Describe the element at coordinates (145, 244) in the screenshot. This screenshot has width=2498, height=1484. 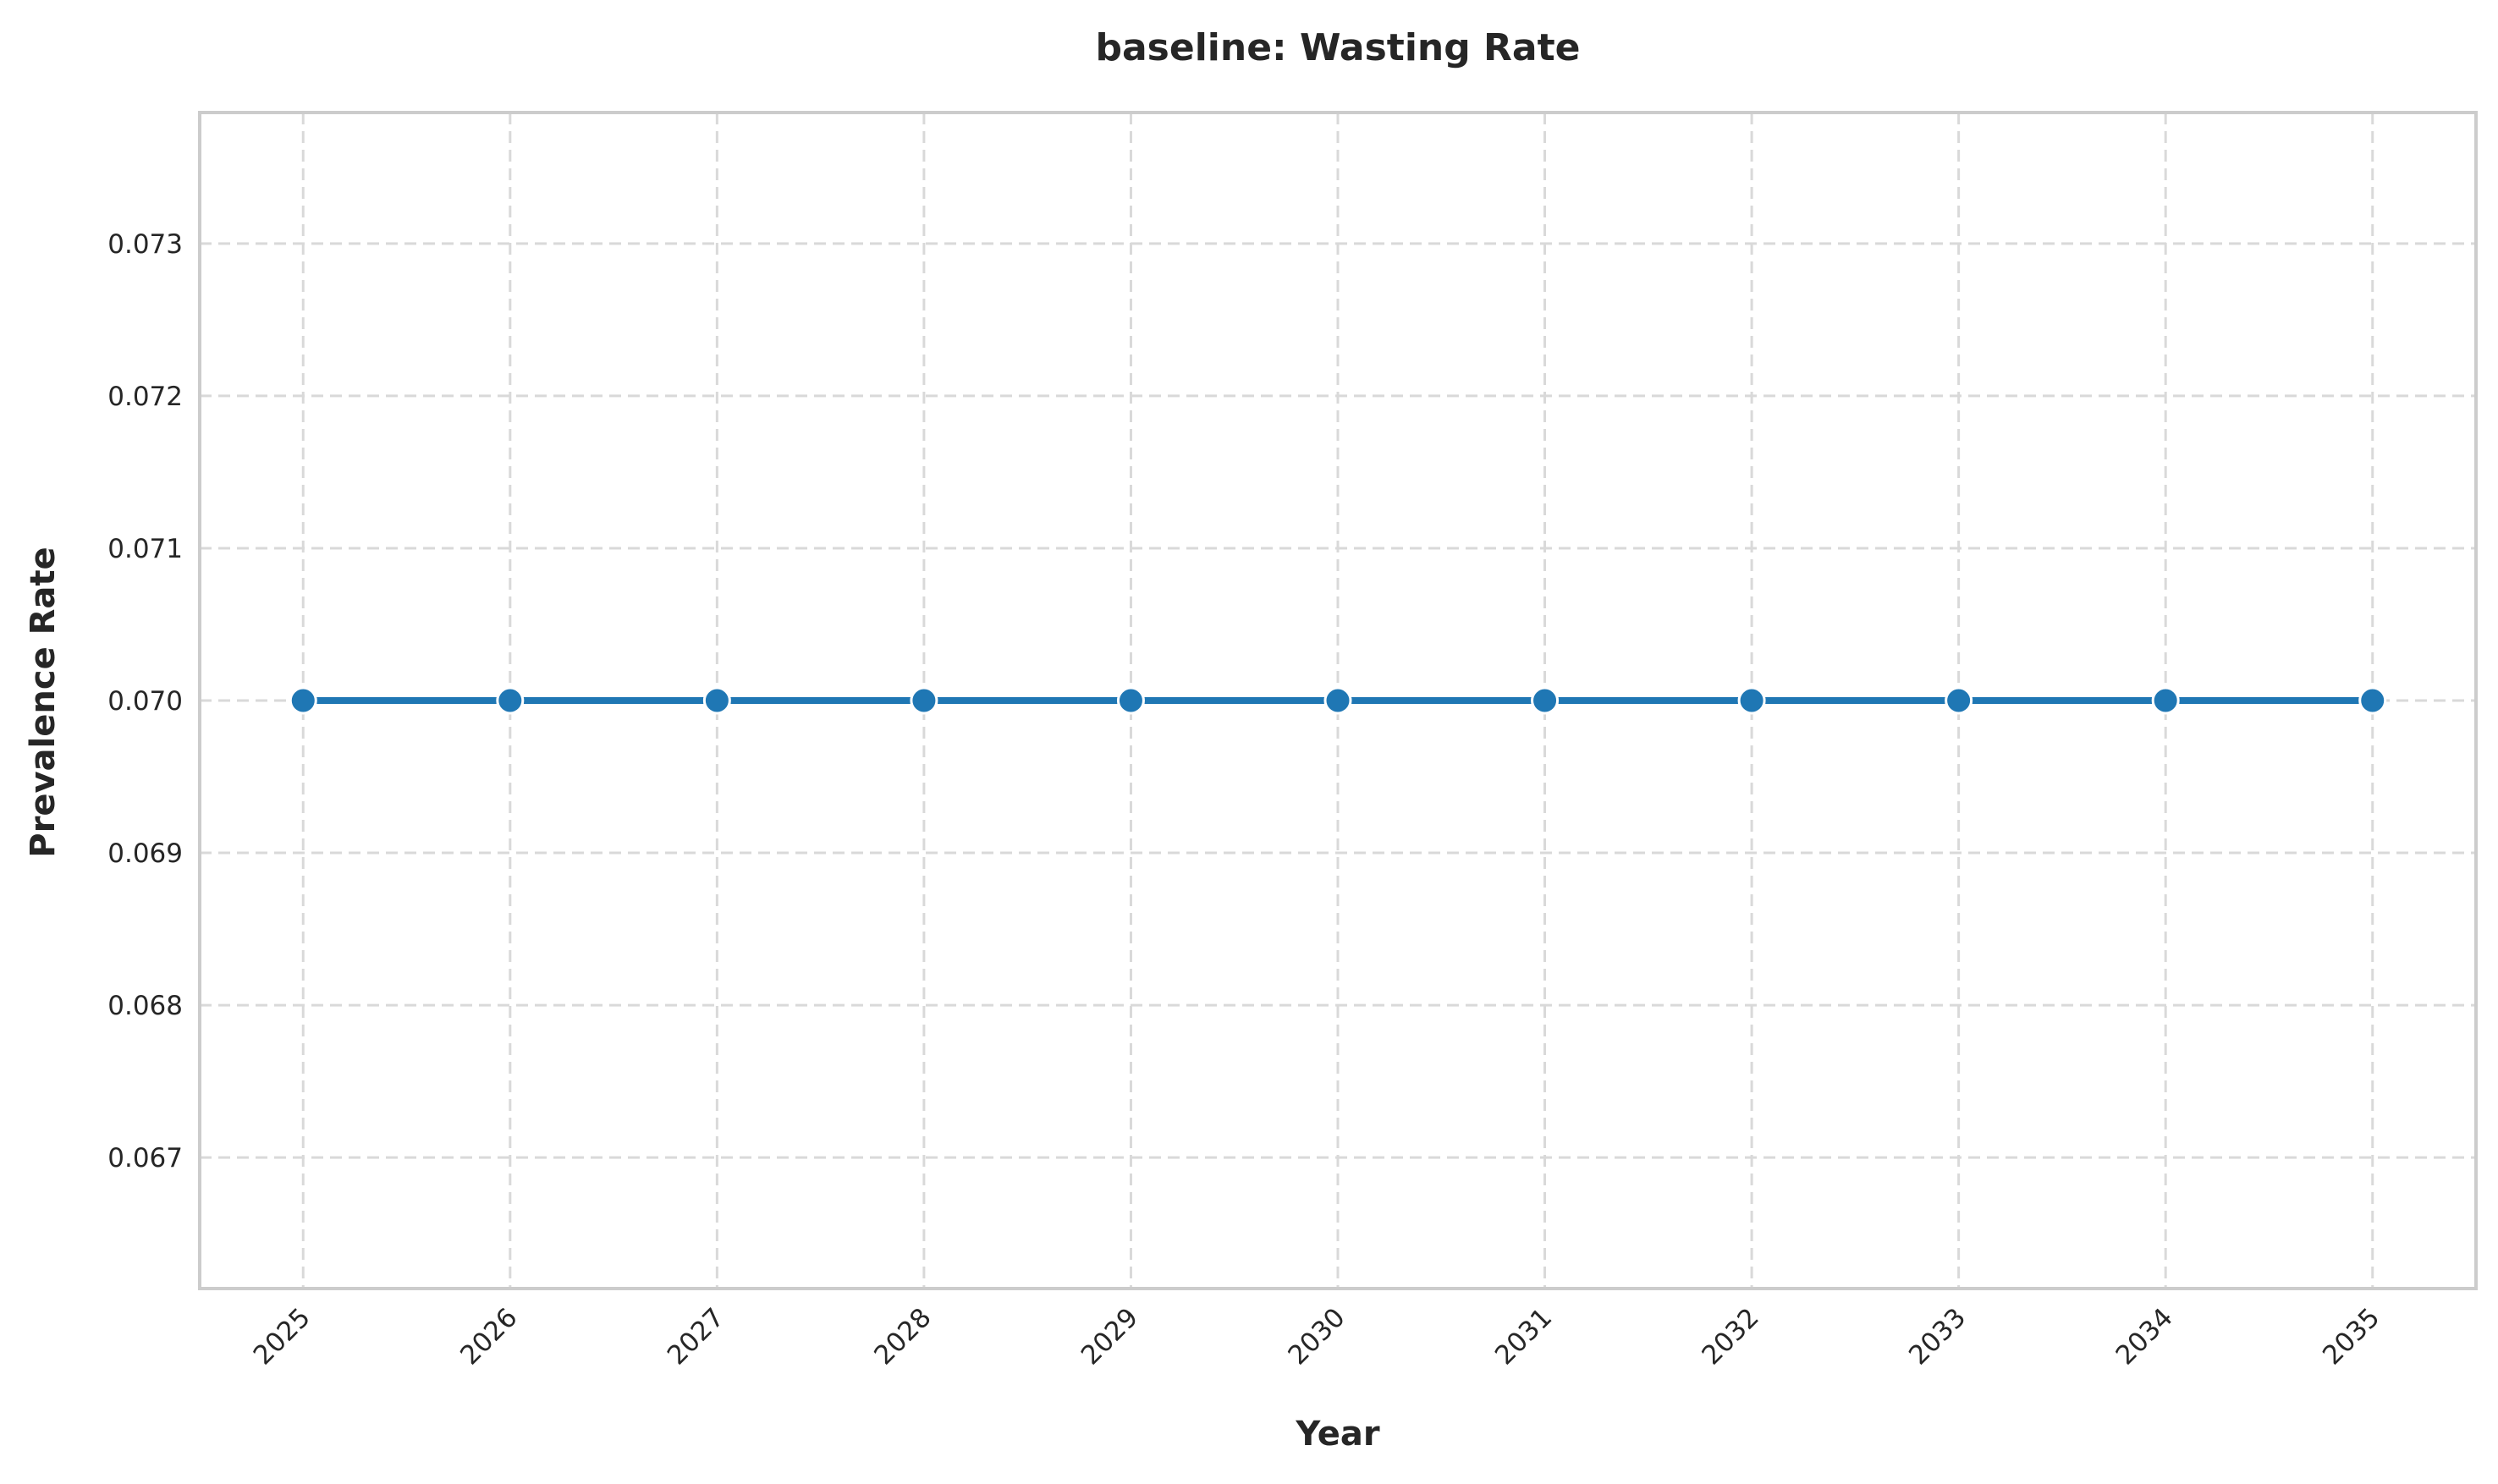
I see `y-tick-label: 0.073` at that location.